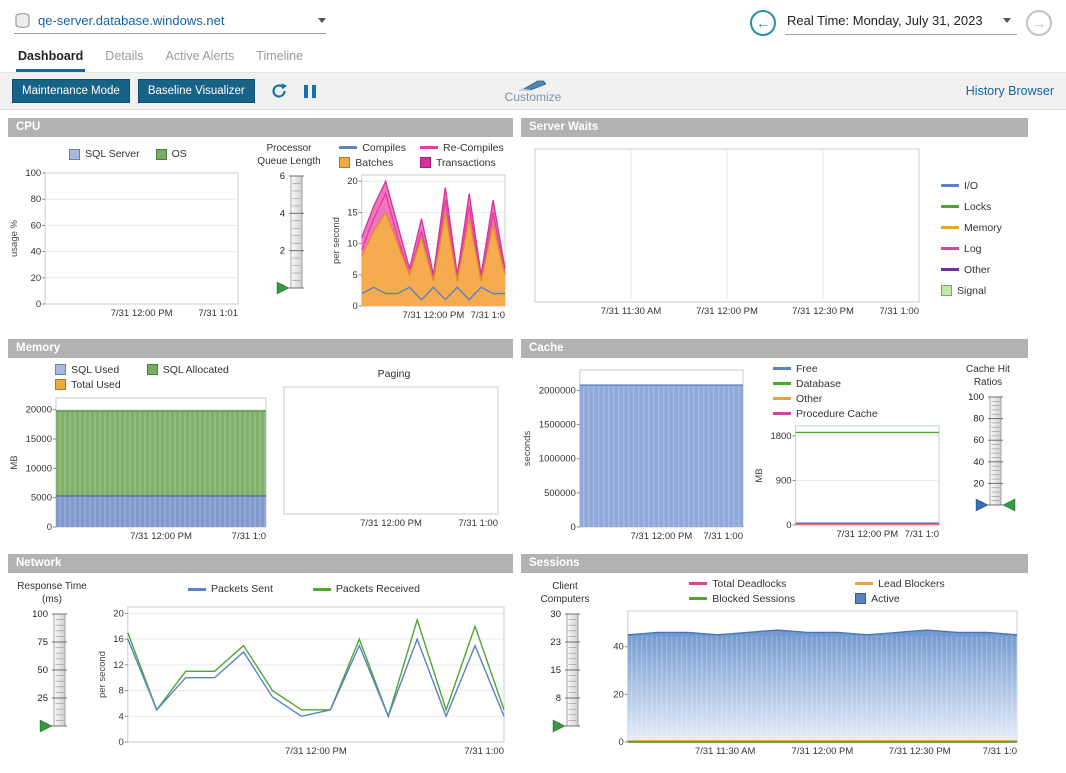 The image size is (1066, 773). What do you see at coordinates (374, 162) in the screenshot?
I see `legend-label: Batches` at bounding box center [374, 162].